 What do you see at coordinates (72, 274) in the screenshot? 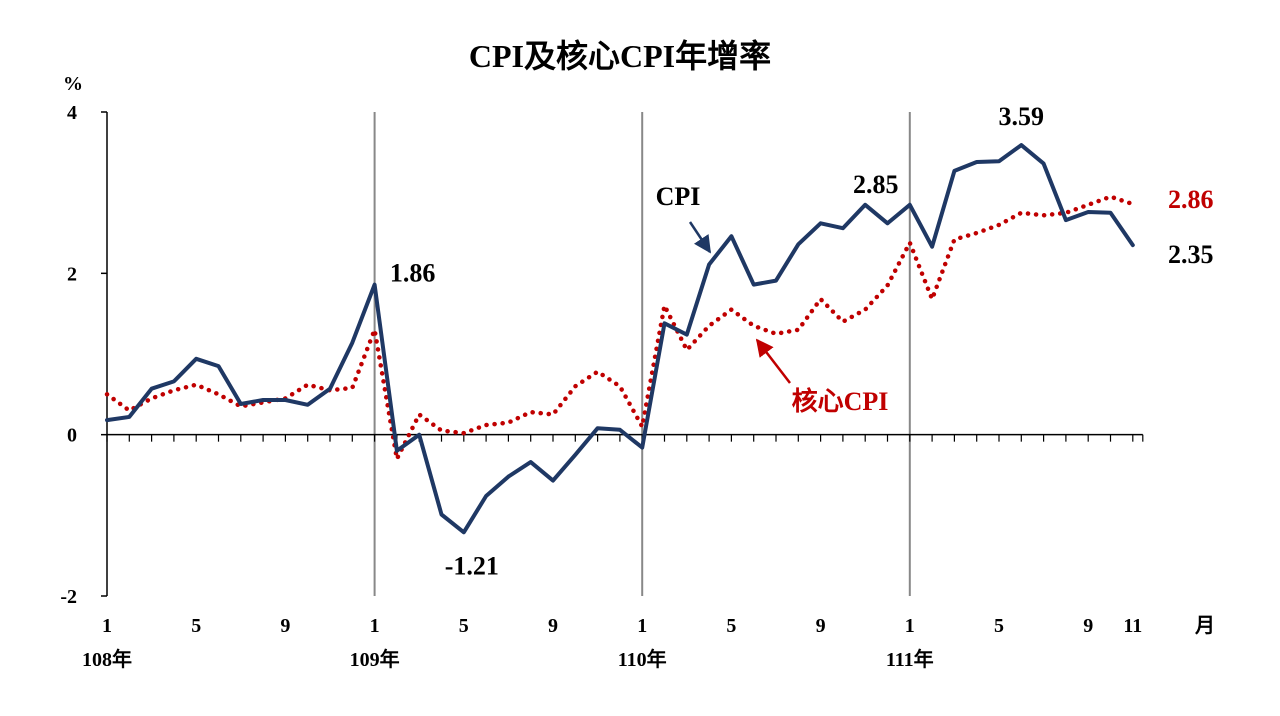
I see `y-tick-label: 2` at bounding box center [72, 274].